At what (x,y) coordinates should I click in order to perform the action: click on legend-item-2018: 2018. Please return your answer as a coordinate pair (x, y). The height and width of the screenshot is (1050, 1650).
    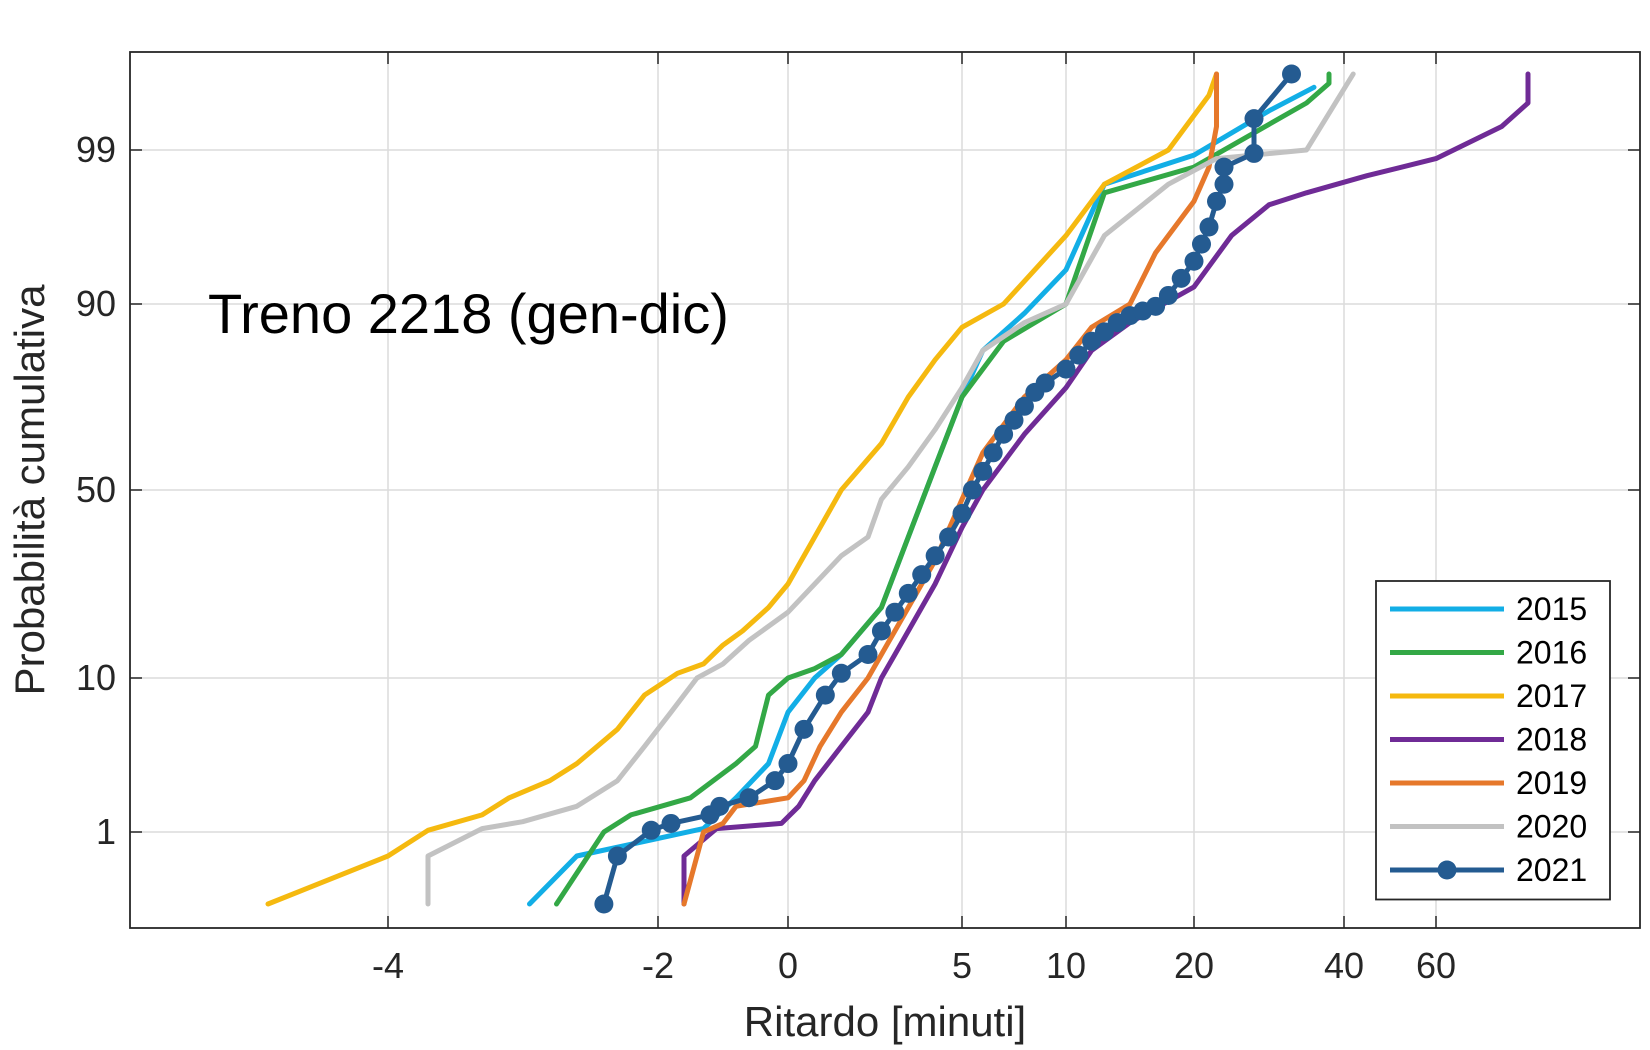
    Looking at the image, I should click on (1488, 740).